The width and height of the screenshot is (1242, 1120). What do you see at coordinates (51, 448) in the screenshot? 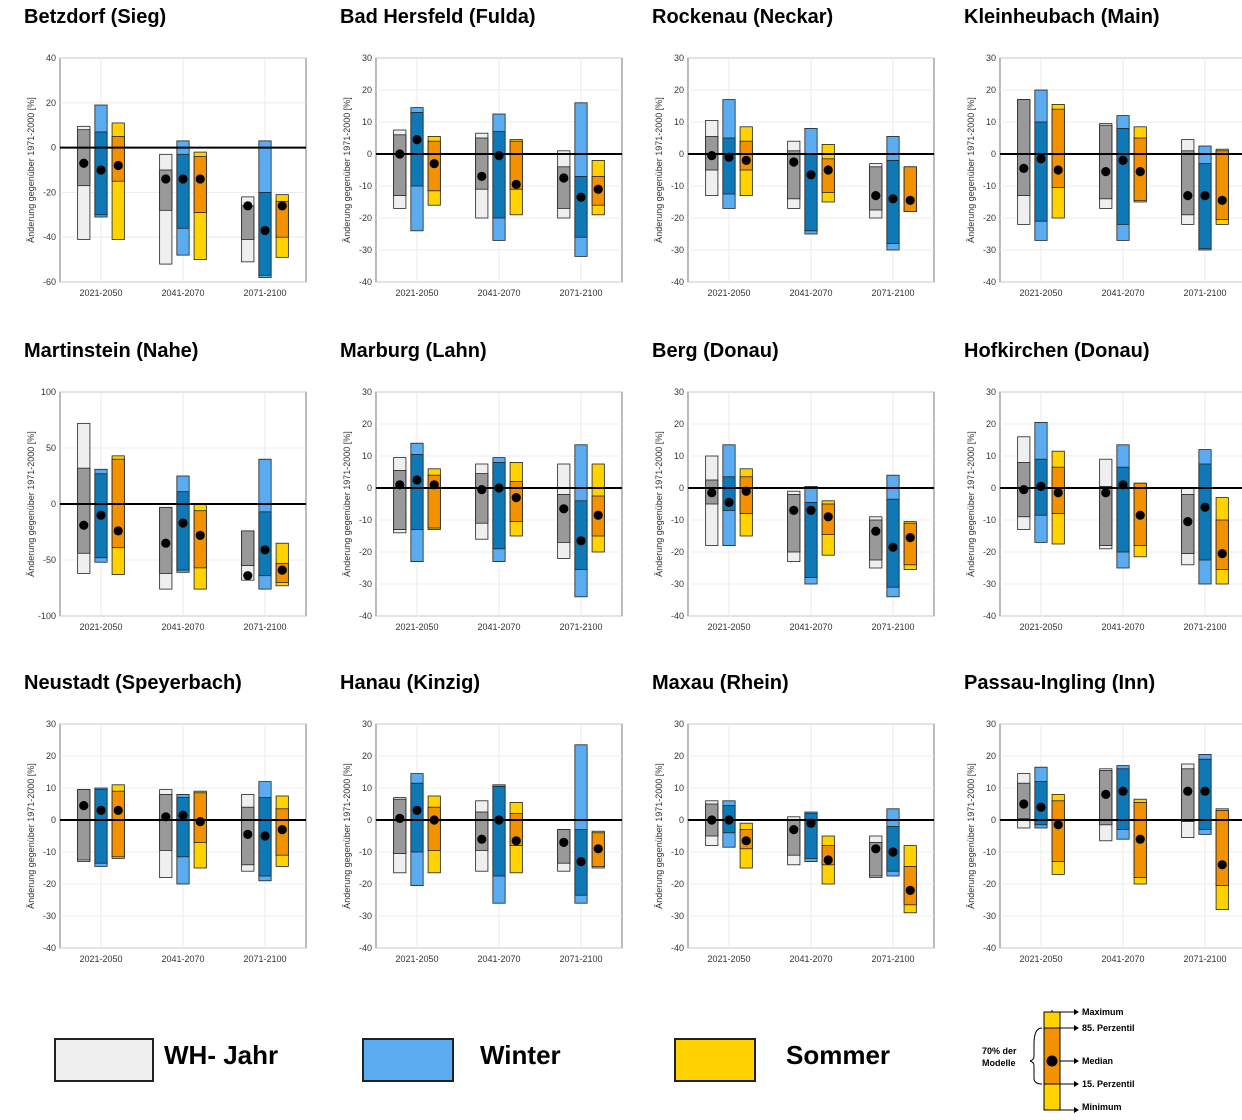
I see `y-tick-label: 50` at bounding box center [51, 448].